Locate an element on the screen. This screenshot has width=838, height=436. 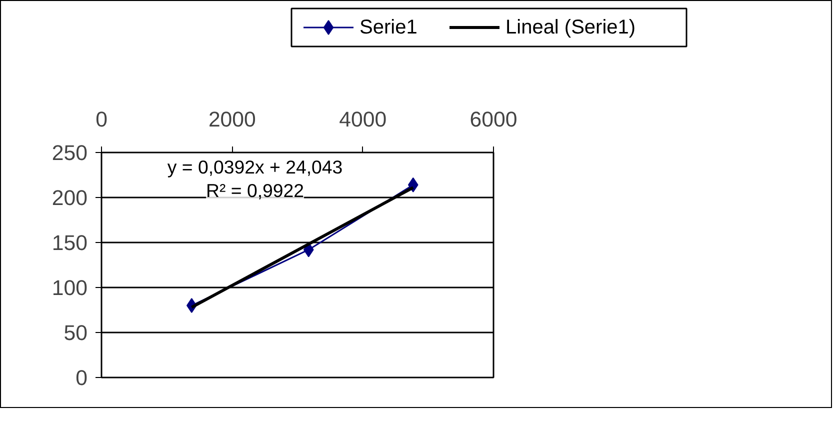
y-tick-label: 250 is located at coordinates (70, 153).